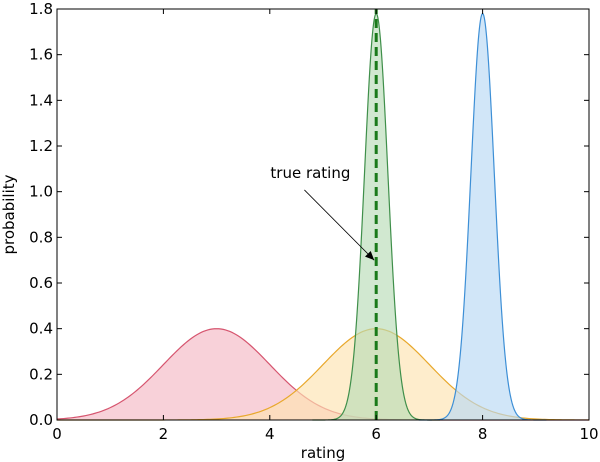 Image resolution: width=600 pixels, height=462 pixels. I want to click on y-tick-label: 0.8, so click(41, 237).